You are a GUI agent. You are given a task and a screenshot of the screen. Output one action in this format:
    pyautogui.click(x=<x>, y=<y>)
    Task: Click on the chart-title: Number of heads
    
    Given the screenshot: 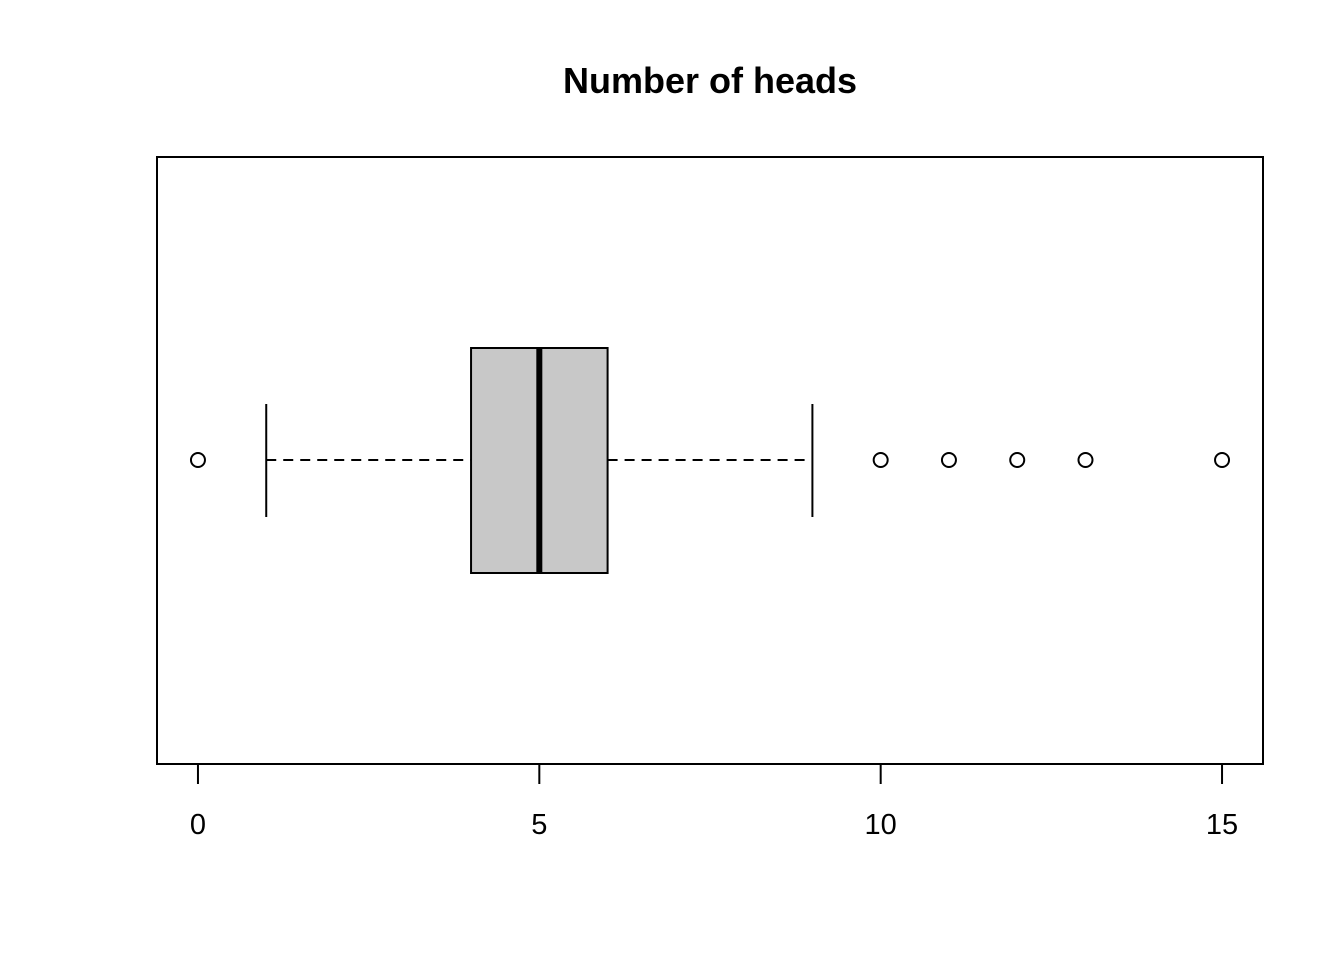 What is the action you would take?
    pyautogui.click(x=710, y=80)
    